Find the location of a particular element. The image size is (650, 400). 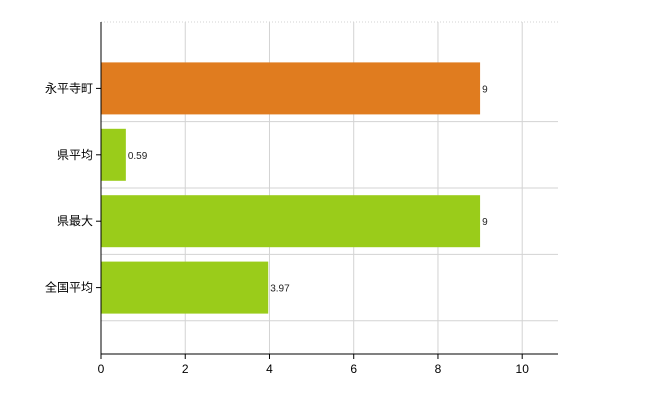

x-tick-label: 2 is located at coordinates (185, 369).